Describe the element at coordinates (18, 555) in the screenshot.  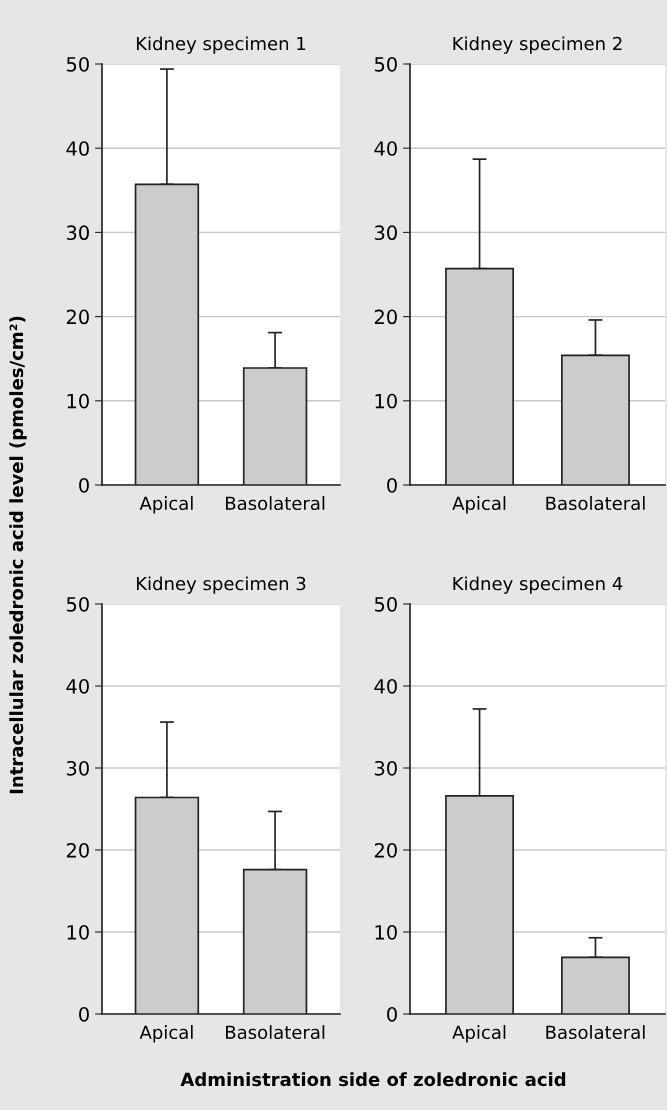
I see `y-axis-title: Intracellular zoledronic acid level (pmoles/cm²)` at that location.